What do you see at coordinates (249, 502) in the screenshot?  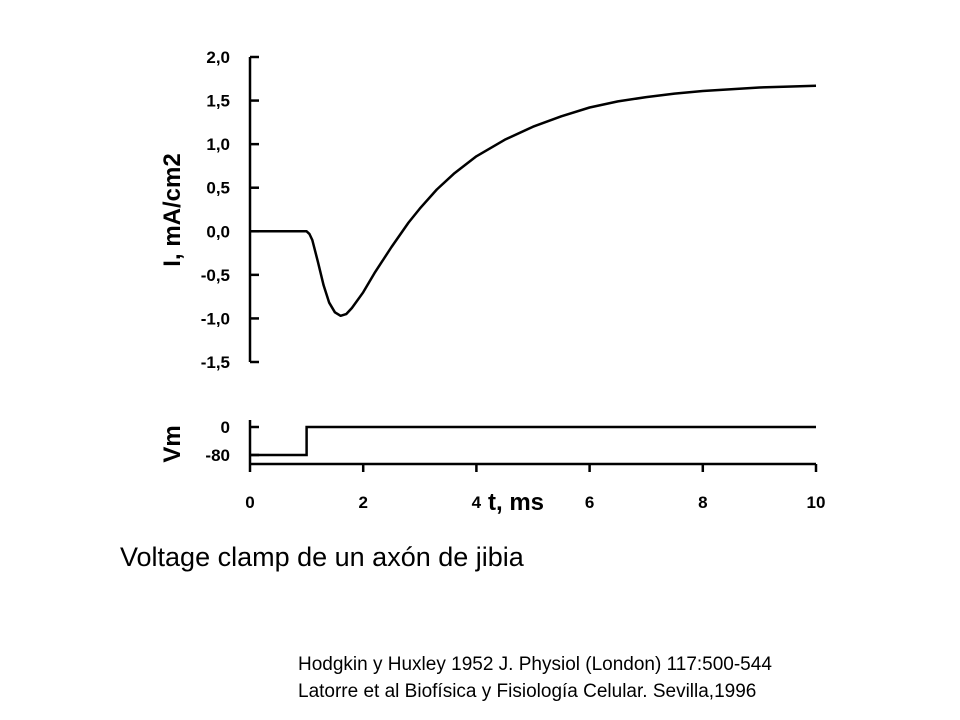 I see `time-x-tick-label: 0` at bounding box center [249, 502].